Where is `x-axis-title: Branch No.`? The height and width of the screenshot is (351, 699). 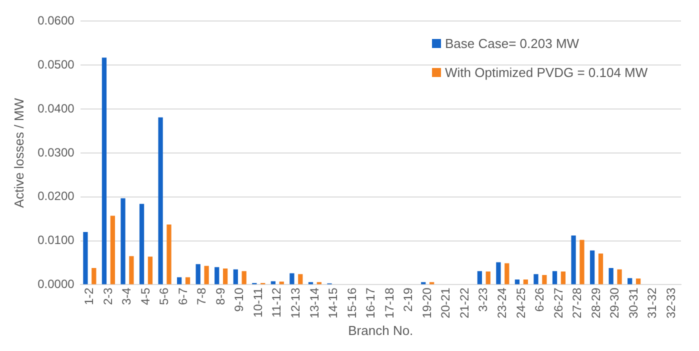 x-axis-title: Branch No. is located at coordinates (381, 330).